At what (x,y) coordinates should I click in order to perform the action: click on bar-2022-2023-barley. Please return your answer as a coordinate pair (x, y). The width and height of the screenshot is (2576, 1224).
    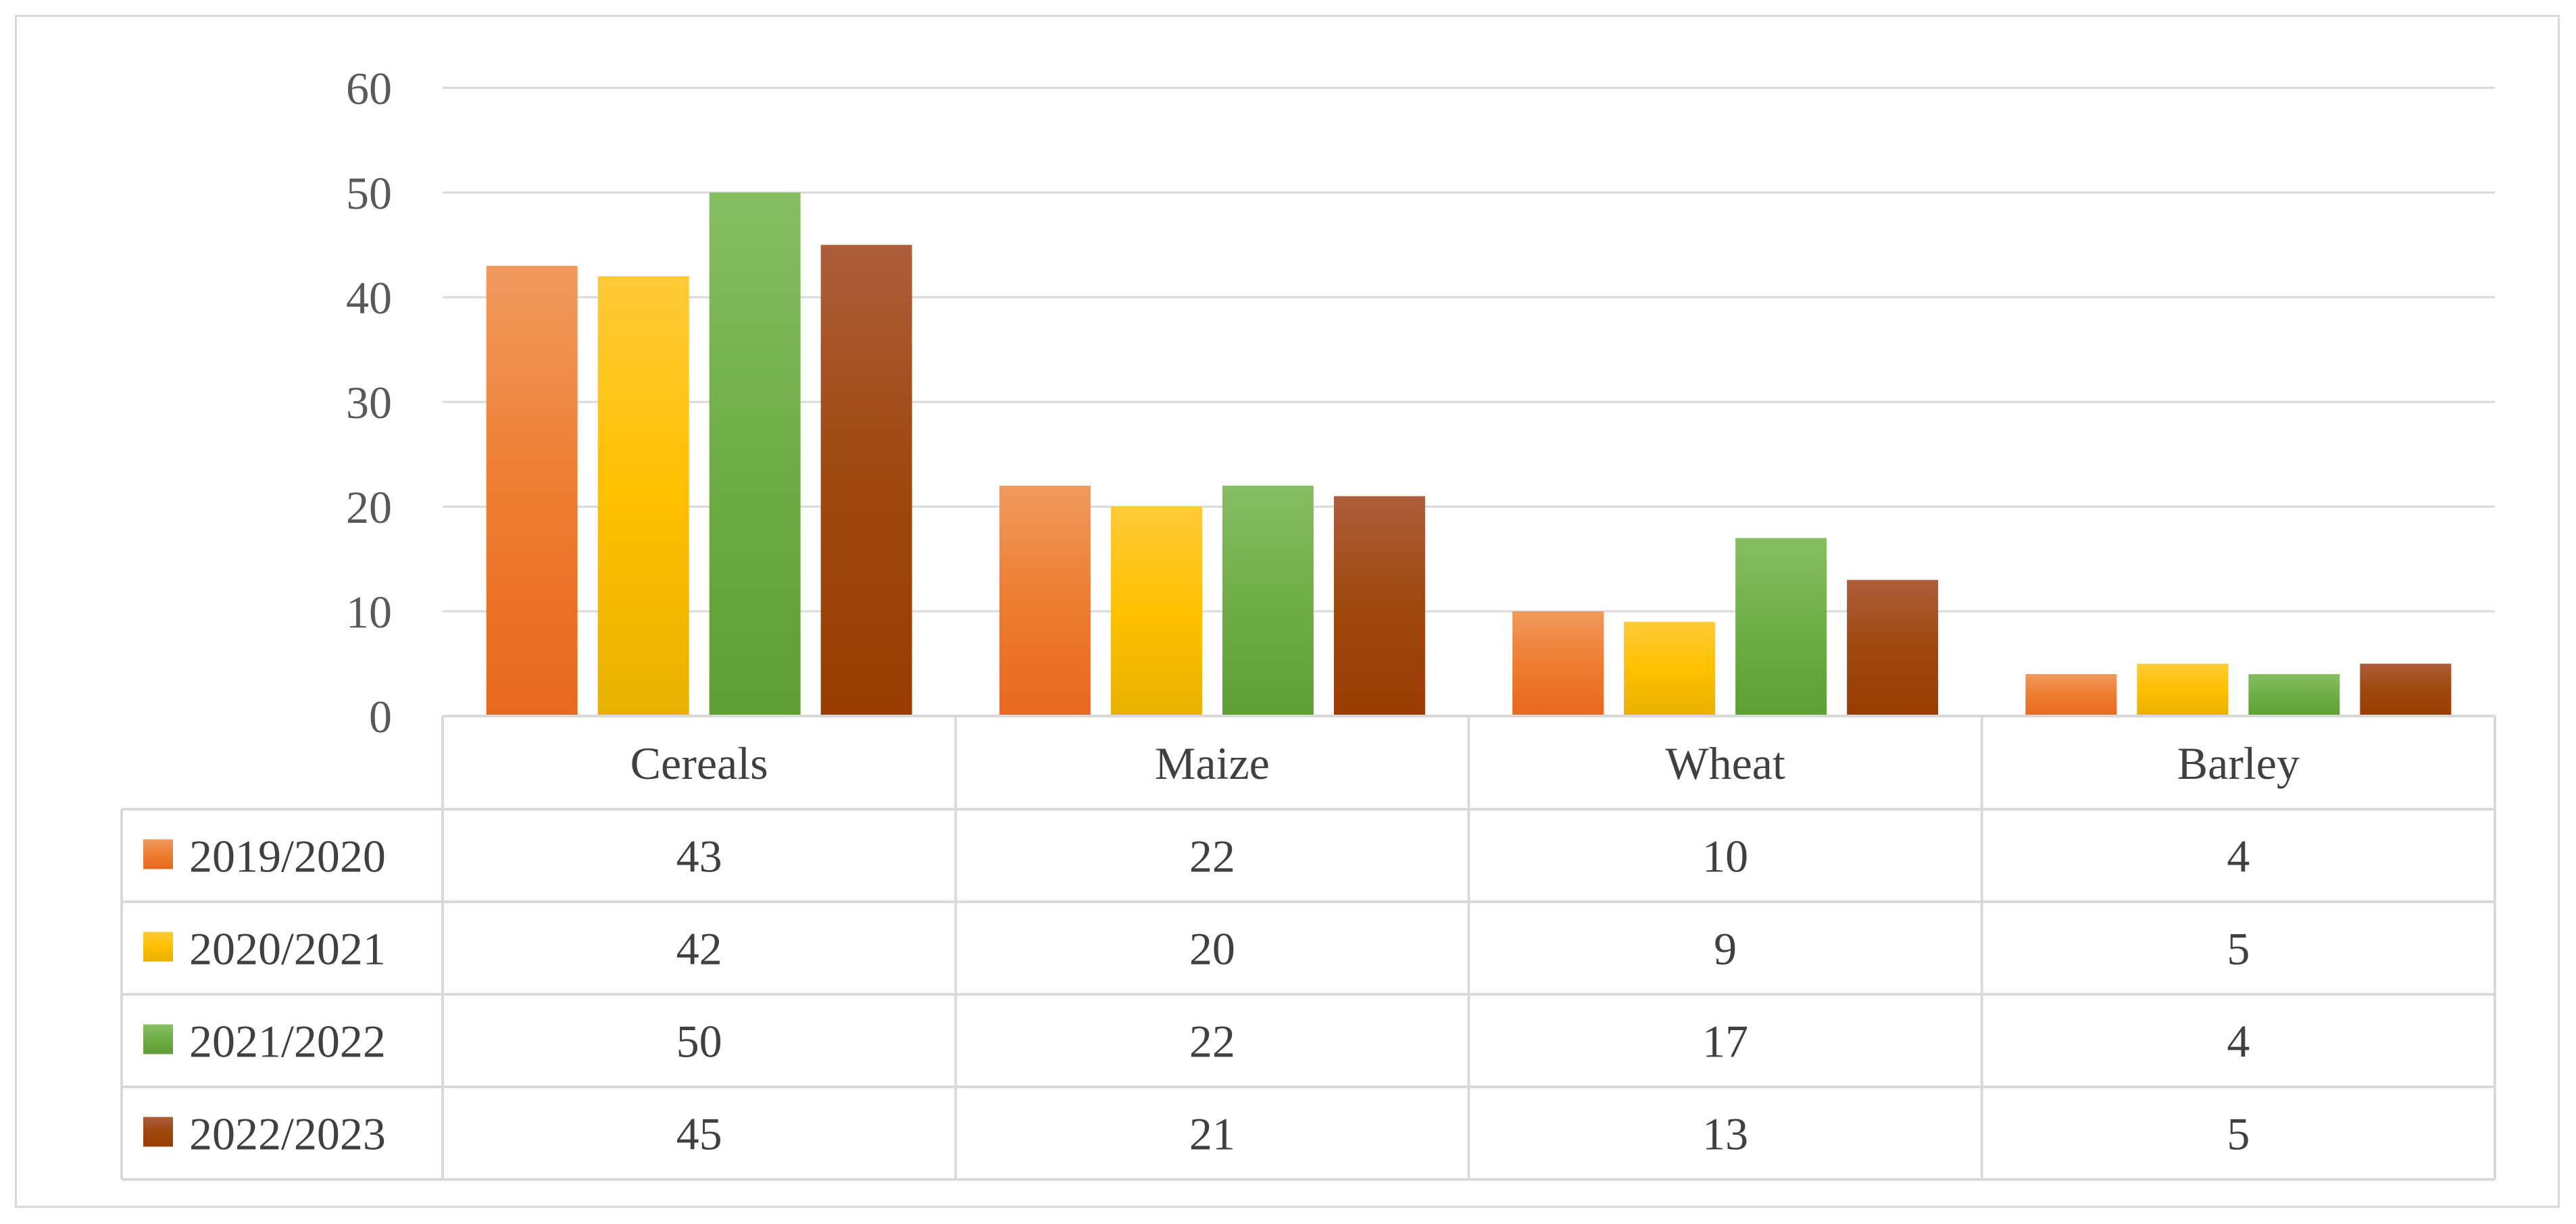
    Looking at the image, I should click on (2406, 689).